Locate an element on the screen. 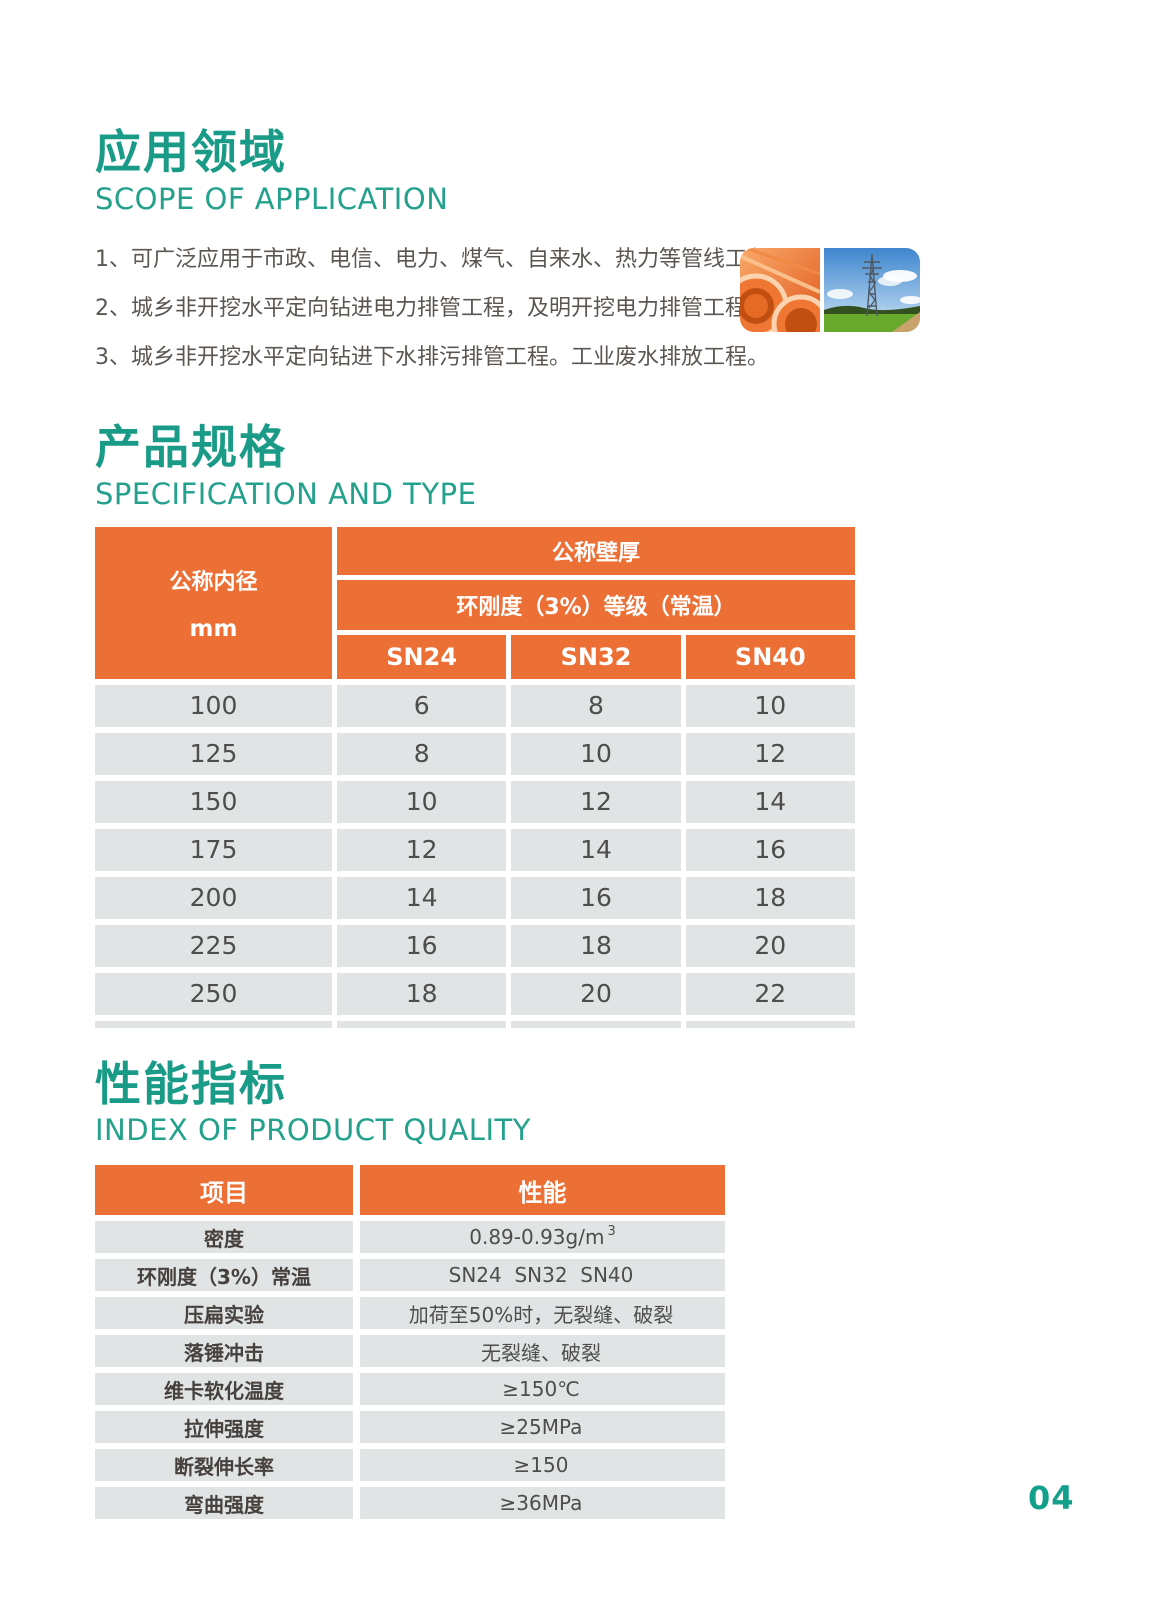 The image size is (1171, 1600). header-value: 性能 is located at coordinates (542, 1190).